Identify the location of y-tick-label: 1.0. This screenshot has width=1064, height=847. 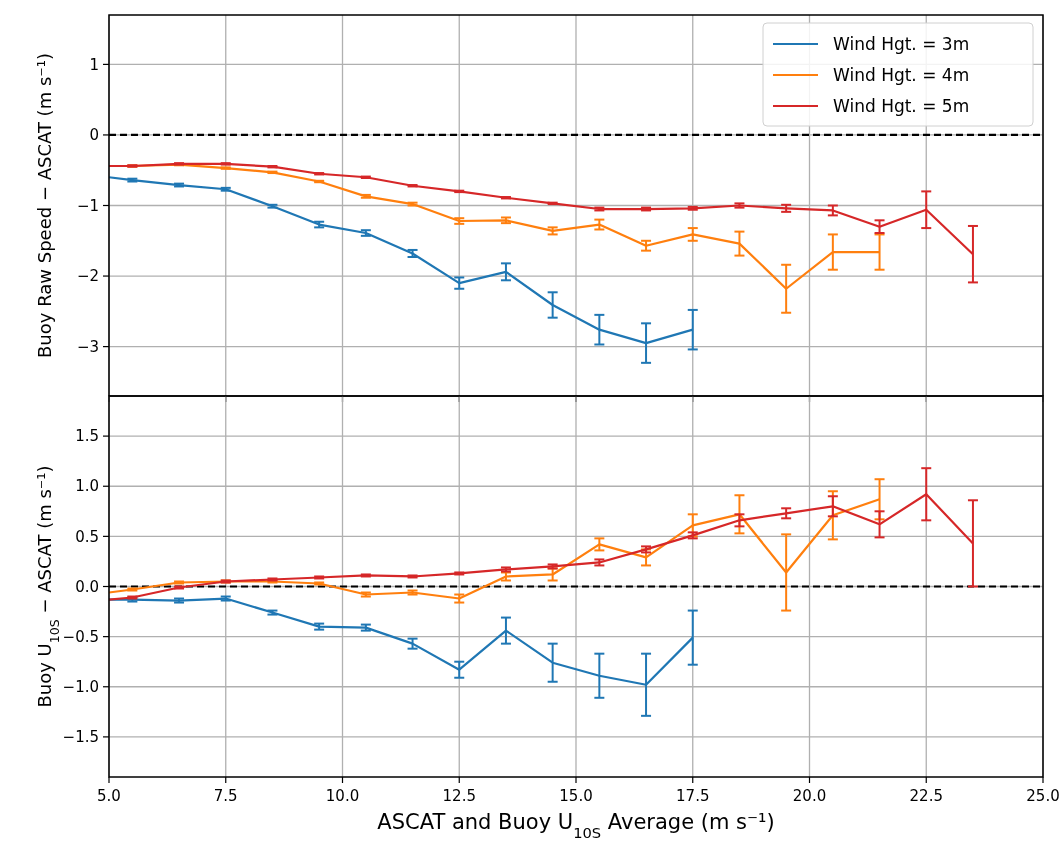
(87, 486).